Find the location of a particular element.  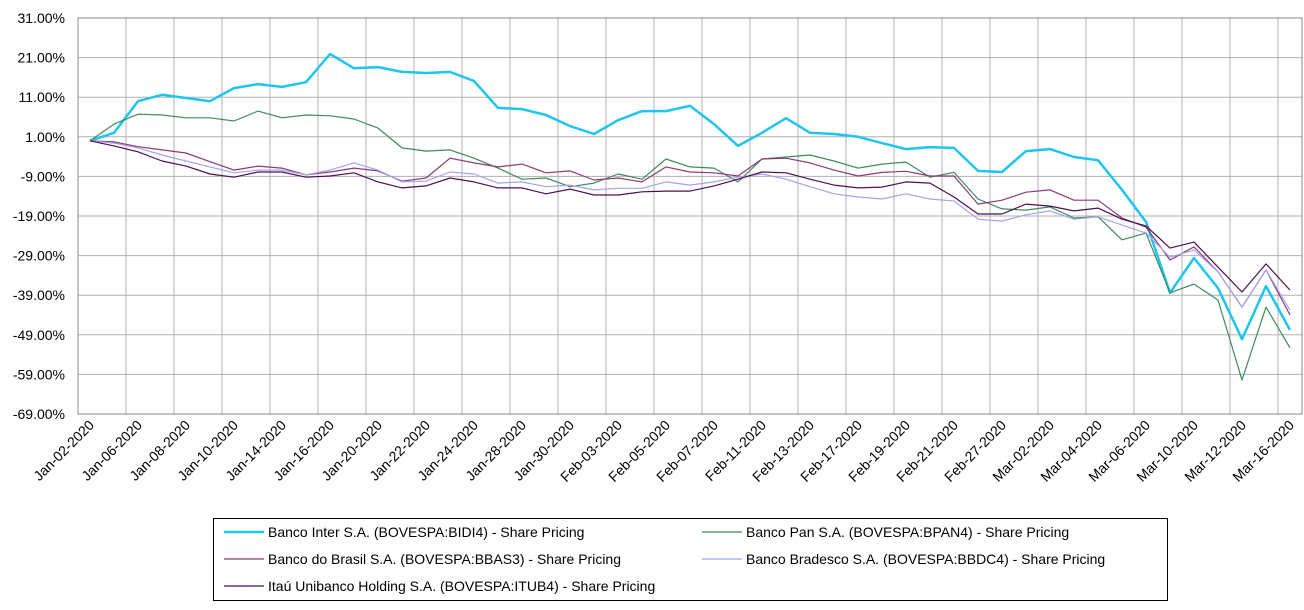

y-tick-label: -39.00% is located at coordinates (39, 295).